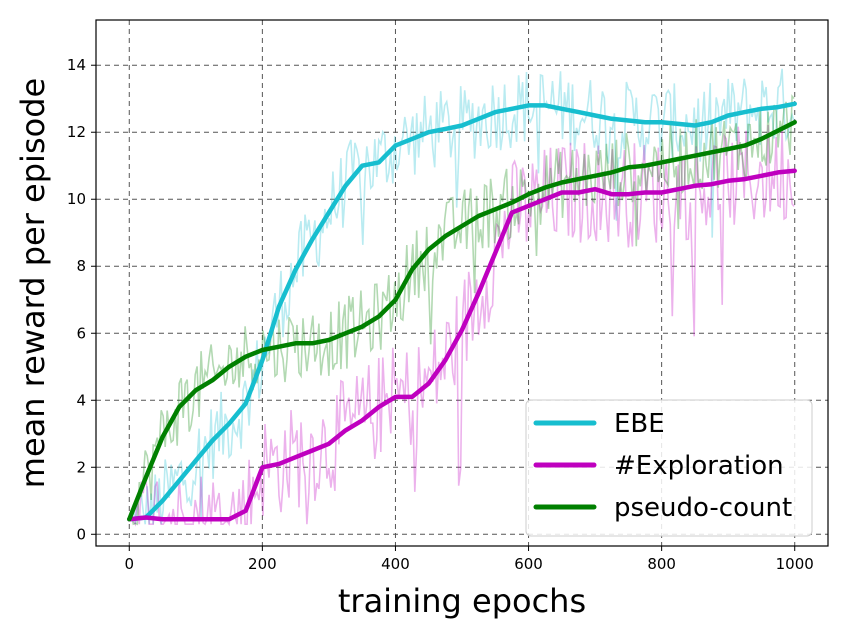 The width and height of the screenshot is (850, 638). What do you see at coordinates (462, 601) in the screenshot?
I see `x-axis-label: training epochs` at bounding box center [462, 601].